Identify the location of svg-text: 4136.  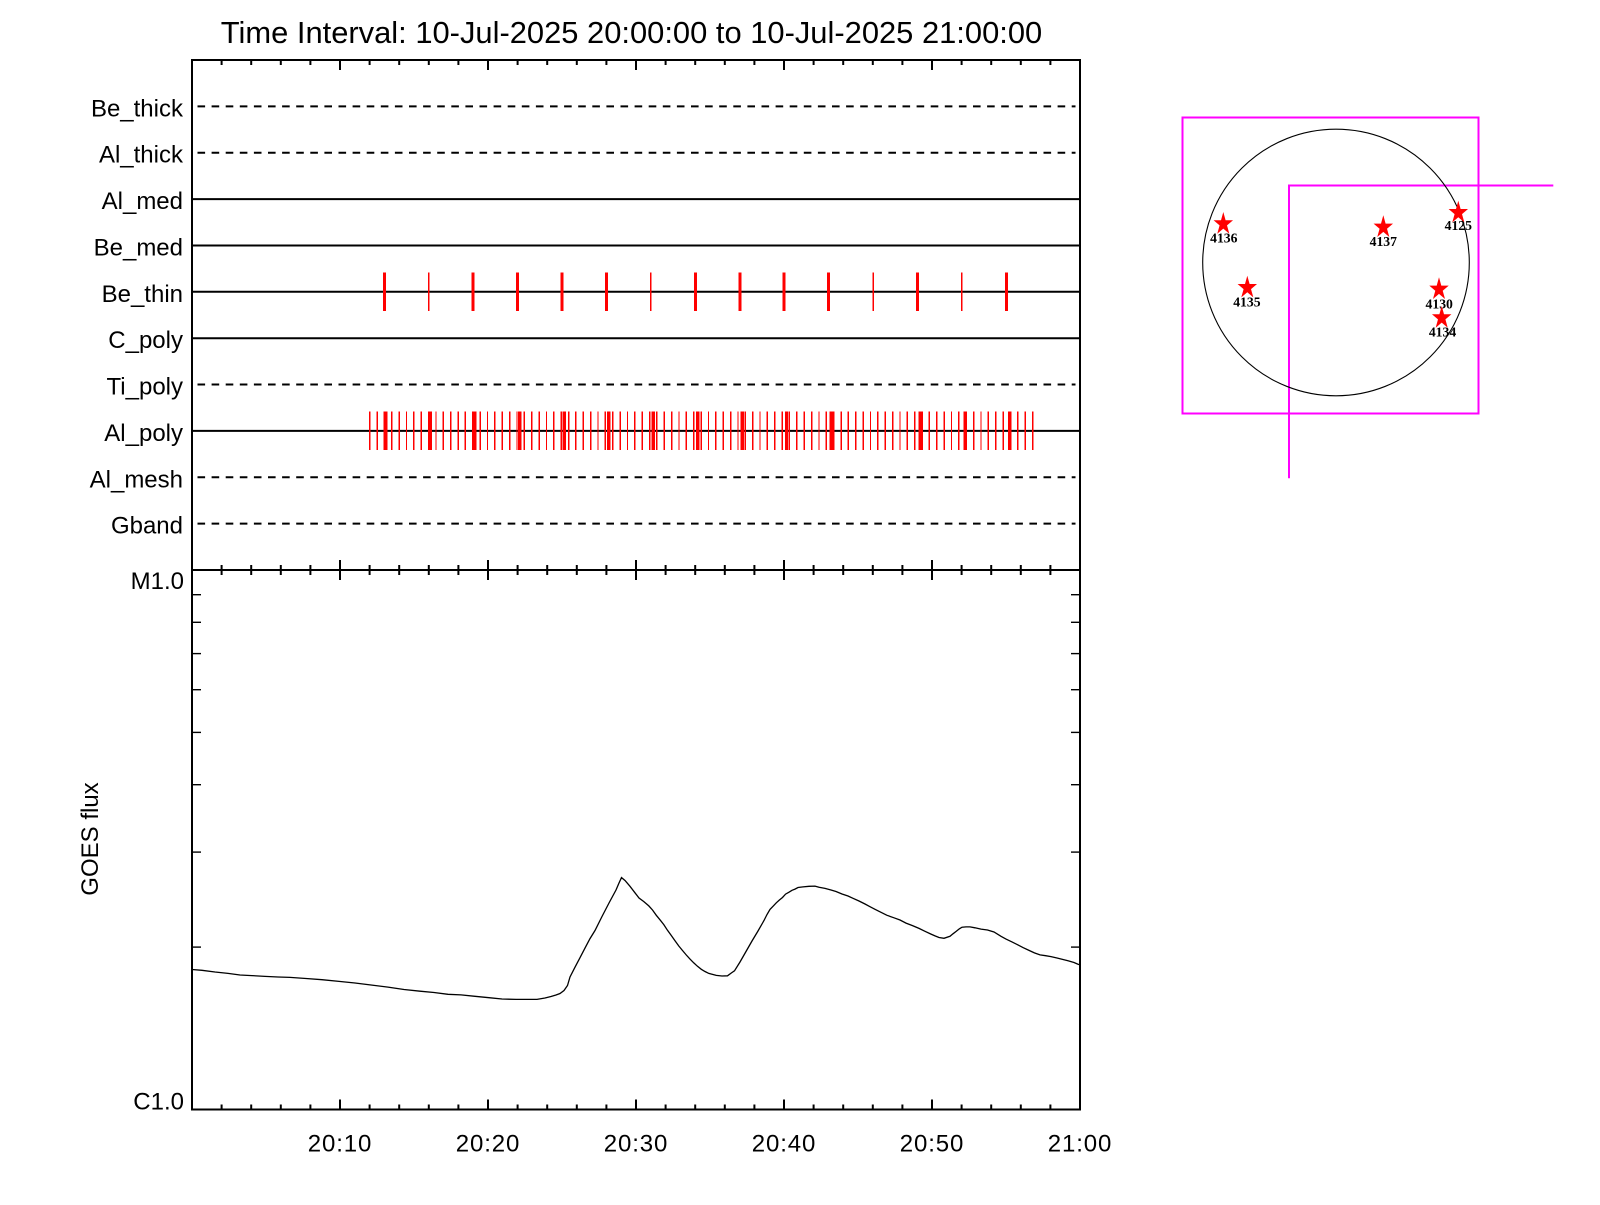
(1224, 237).